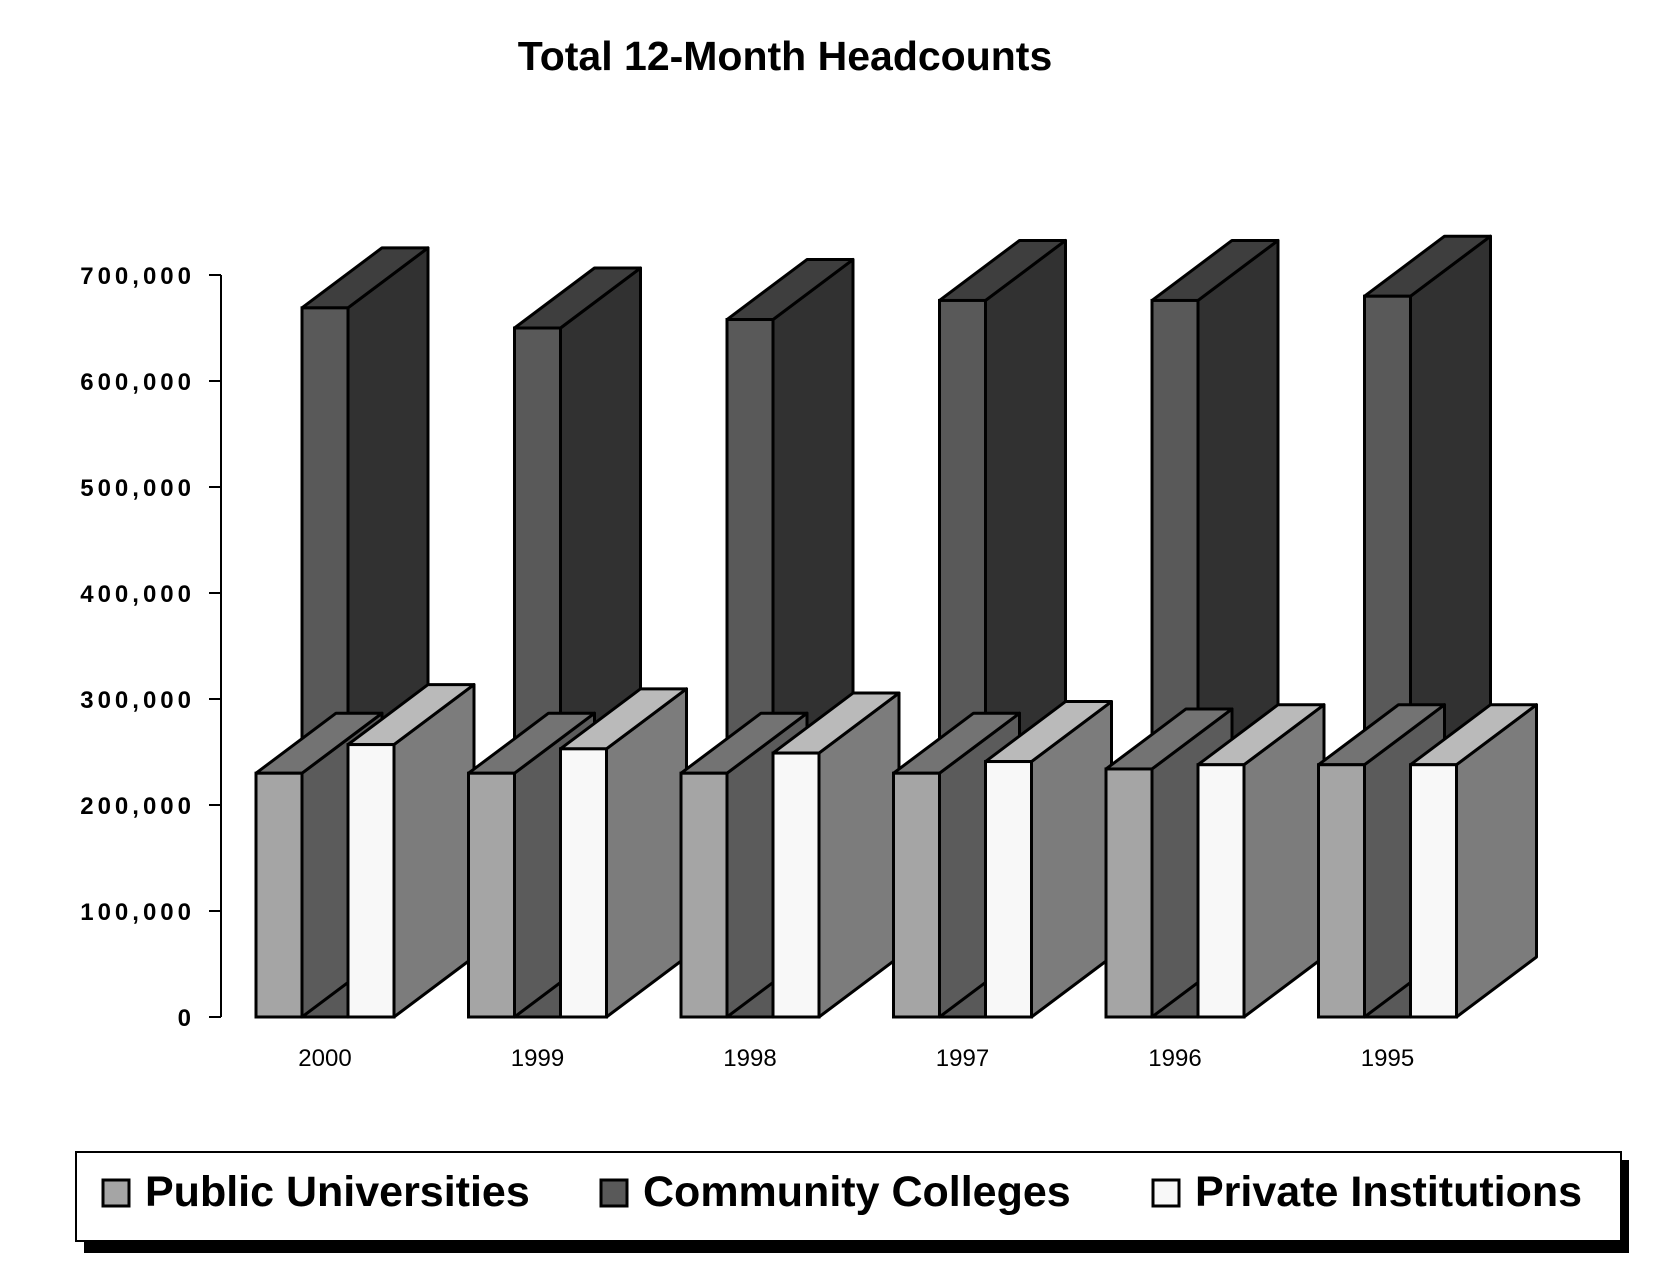 This screenshot has width=1661, height=1267. Describe the element at coordinates (1174, 1058) in the screenshot. I see `x-tick-label: 1996` at that location.